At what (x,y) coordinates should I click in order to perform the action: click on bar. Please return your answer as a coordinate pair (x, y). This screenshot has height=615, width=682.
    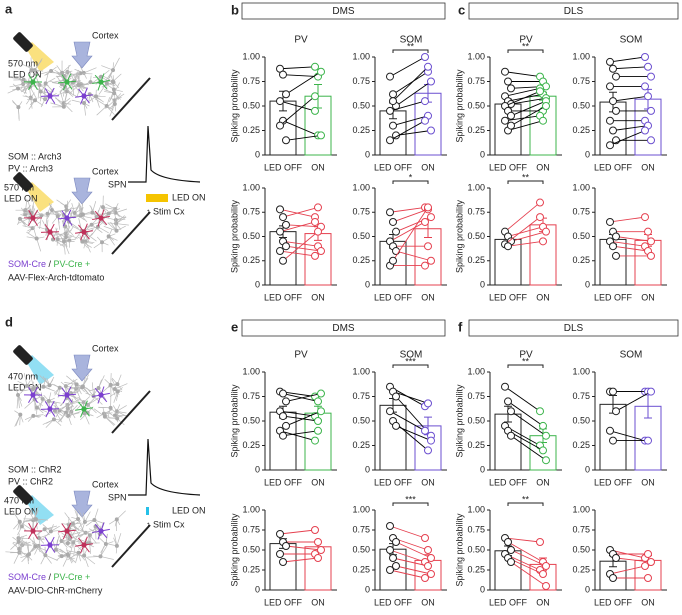
    Looking at the image, I should click on (393, 437).